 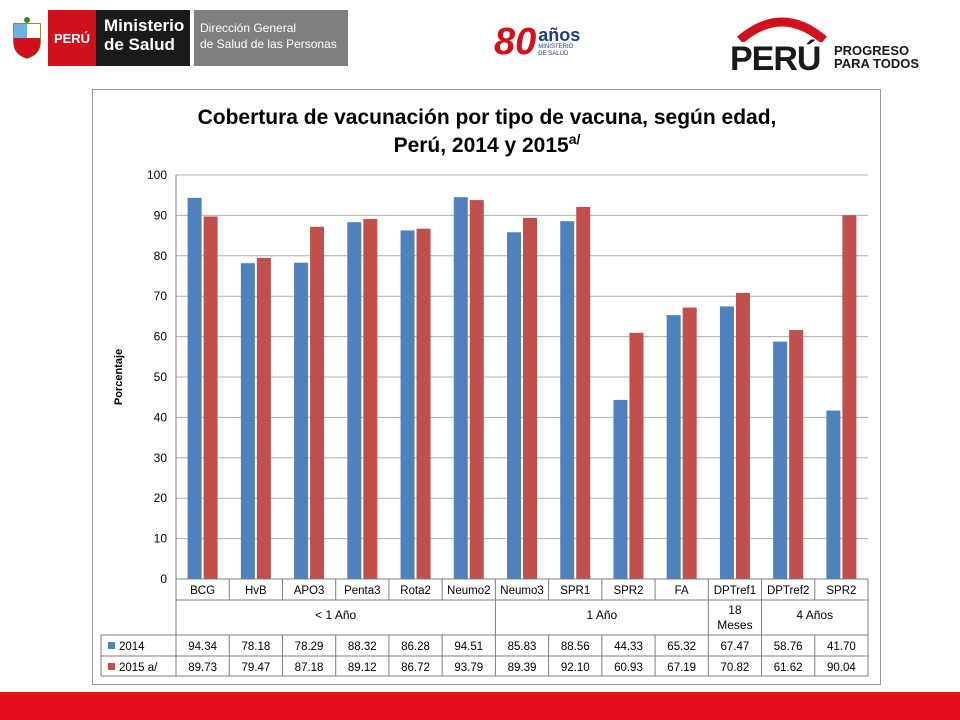 What do you see at coordinates (681, 668) in the screenshot?
I see `data-value-1-9: 67.19` at bounding box center [681, 668].